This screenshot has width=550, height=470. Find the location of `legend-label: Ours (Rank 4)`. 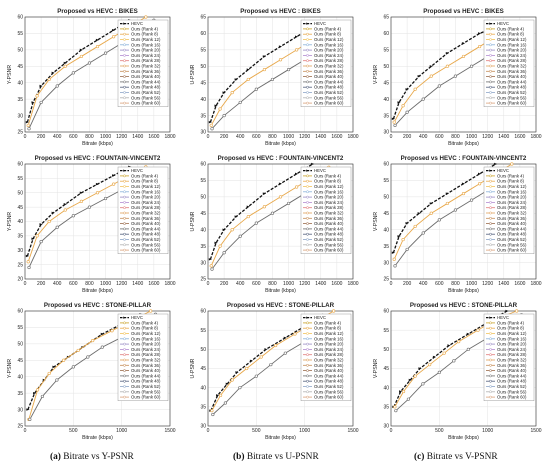

legend-label: Ours (Rank 4) is located at coordinates (145, 175).